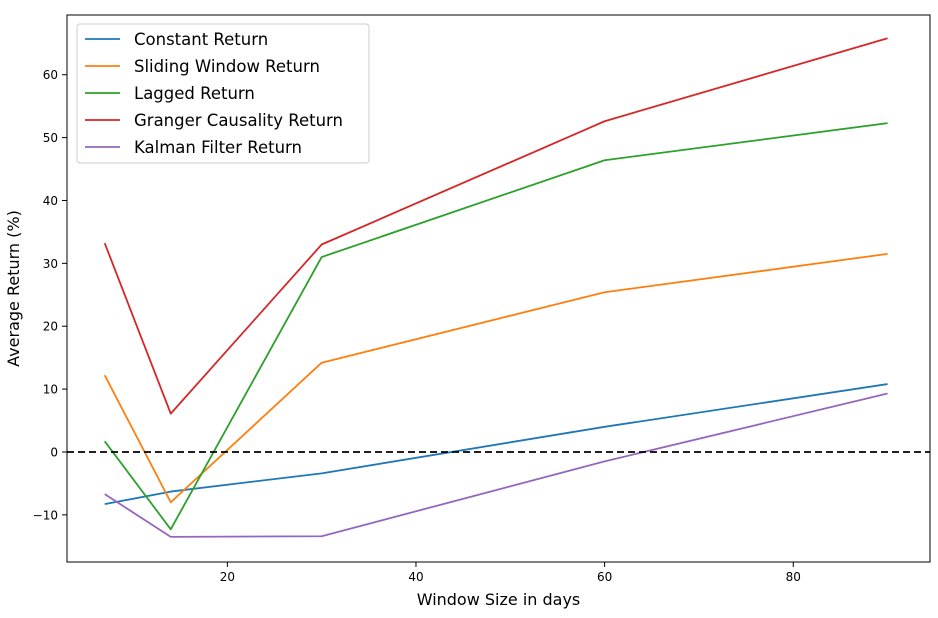  I want to click on y-tick-label: 50, so click(50, 138).